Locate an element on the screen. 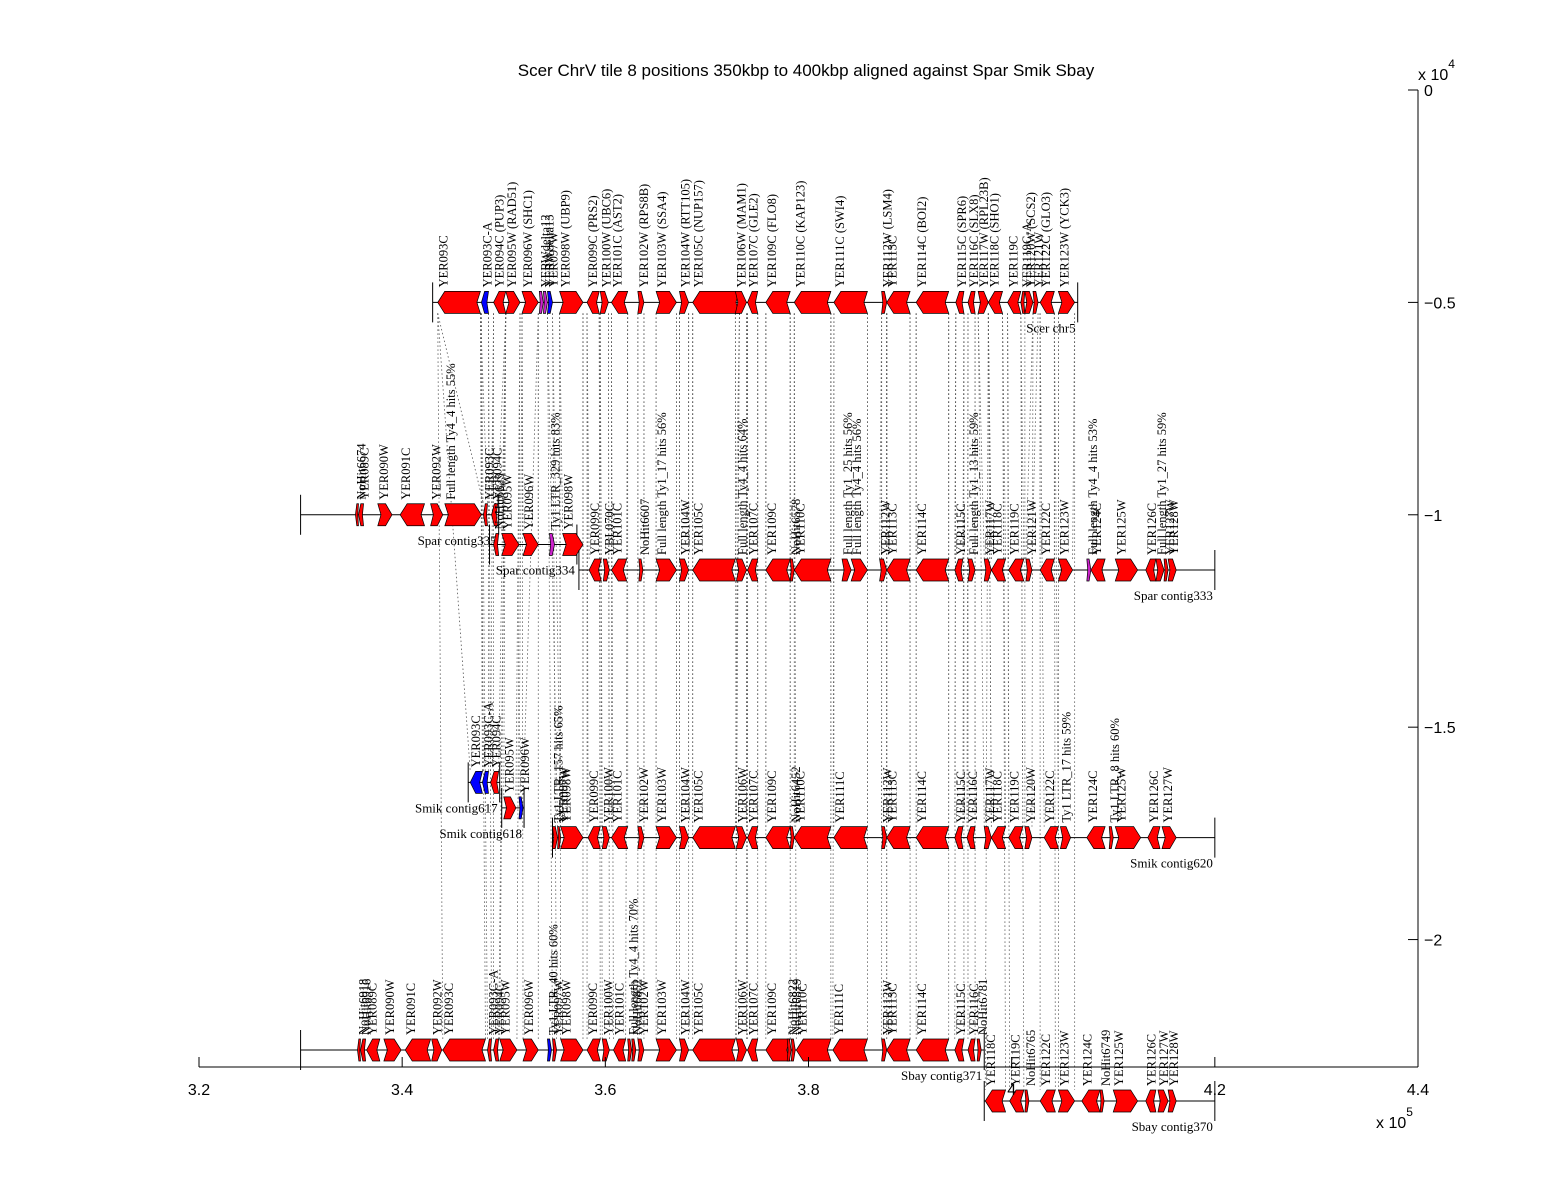  gene-label: YBL070C is located at coordinates (609, 529).